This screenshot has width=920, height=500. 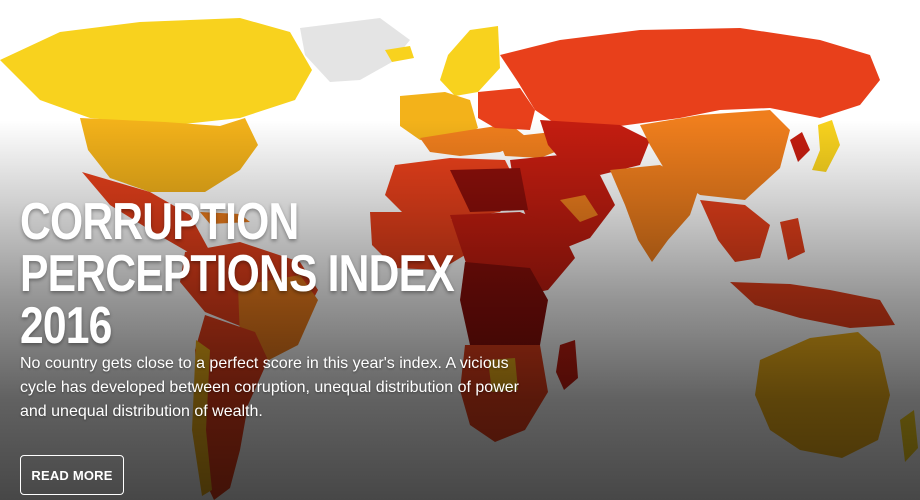 I want to click on title-line-2: PERCEPTIONS INDEX, so click(x=237, y=274).